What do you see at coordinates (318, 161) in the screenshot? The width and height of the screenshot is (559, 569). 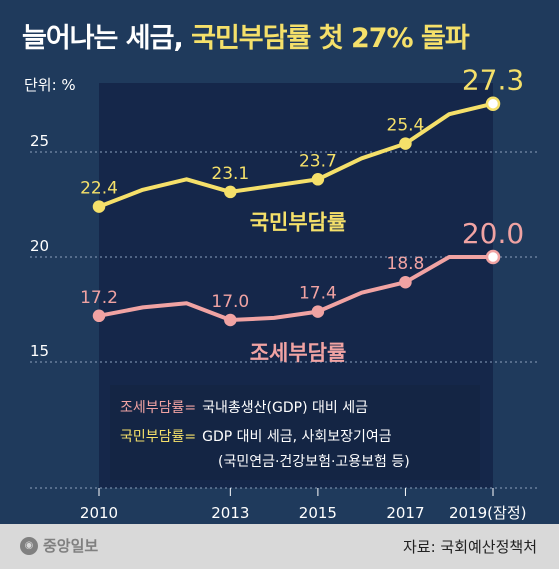 I see `data-label: 23.7` at bounding box center [318, 161].